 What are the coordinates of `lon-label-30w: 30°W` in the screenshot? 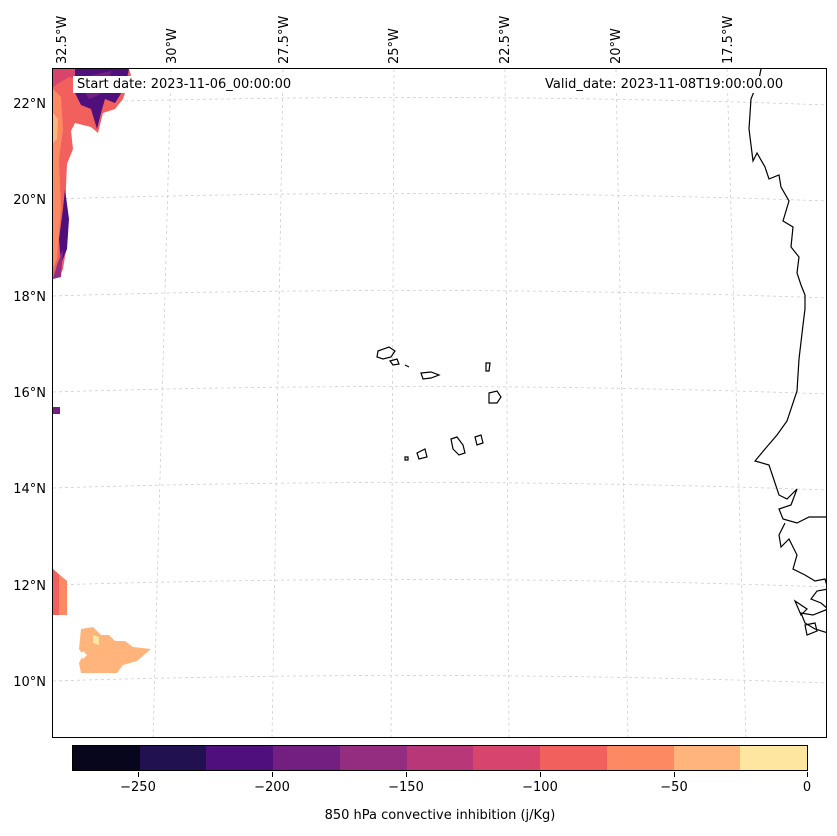 It's located at (172, 46).